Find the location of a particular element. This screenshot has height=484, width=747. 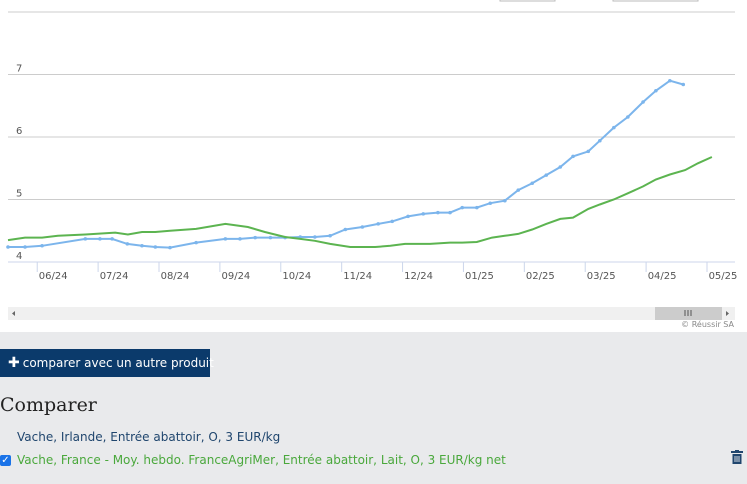

compare-button: ✚ comparer avec un autre produit is located at coordinates (107, 363).